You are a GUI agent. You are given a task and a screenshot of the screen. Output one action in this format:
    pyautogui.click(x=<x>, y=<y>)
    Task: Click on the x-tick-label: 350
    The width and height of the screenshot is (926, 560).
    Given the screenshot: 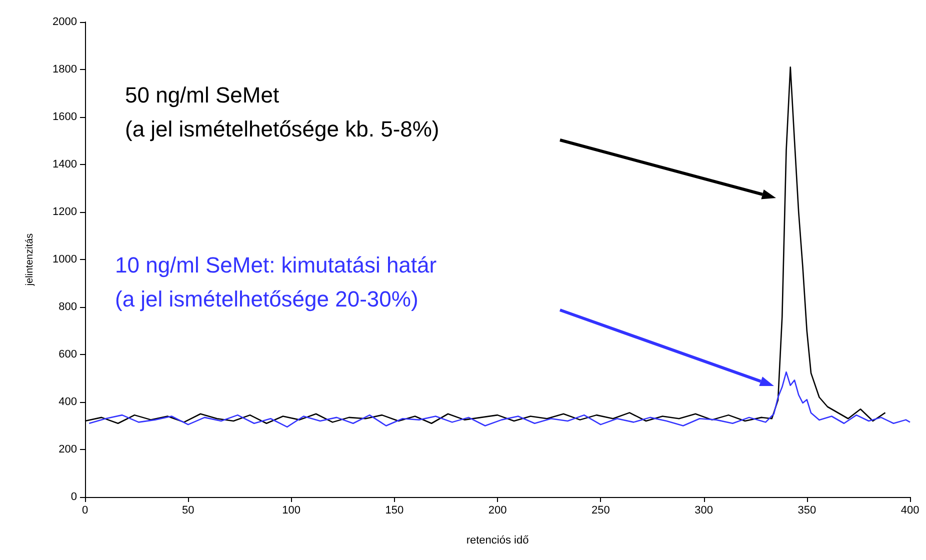 What is the action you would take?
    pyautogui.click(x=807, y=510)
    